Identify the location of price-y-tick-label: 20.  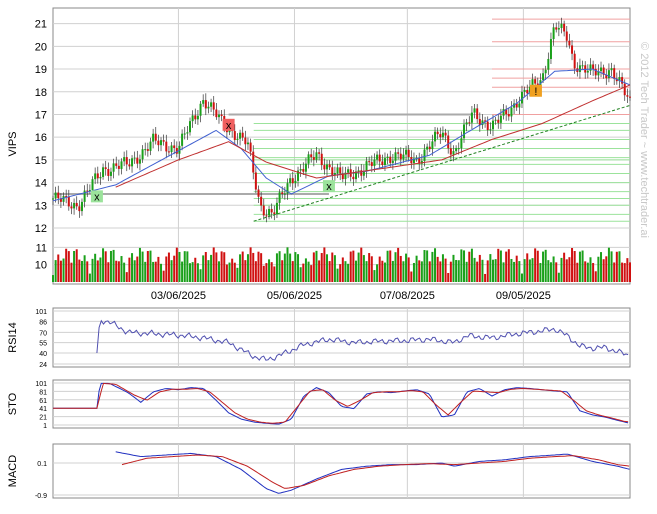
(41, 47).